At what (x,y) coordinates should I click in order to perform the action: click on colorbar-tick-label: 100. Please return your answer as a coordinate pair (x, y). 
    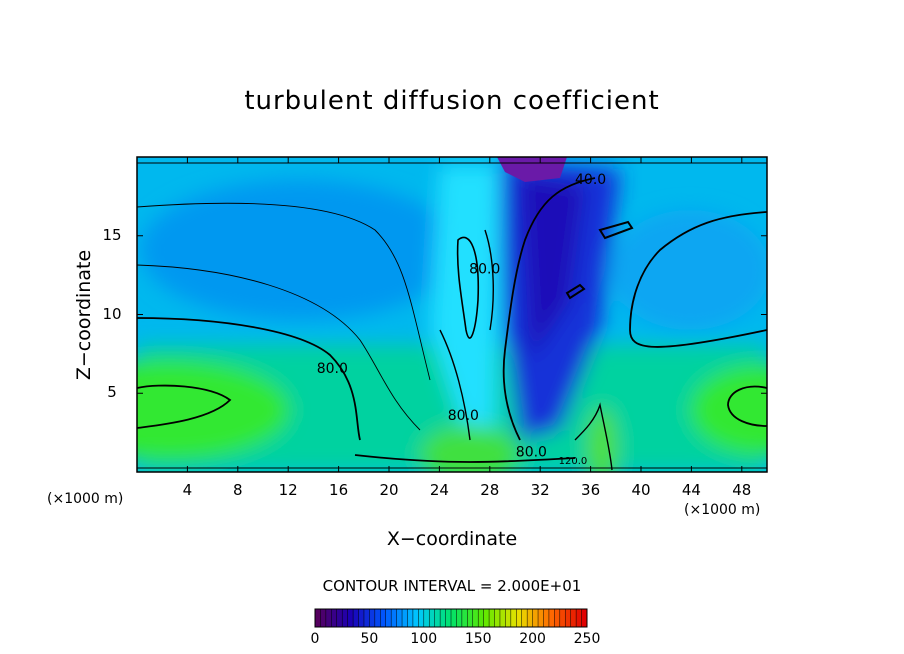
    Looking at the image, I should click on (424, 639).